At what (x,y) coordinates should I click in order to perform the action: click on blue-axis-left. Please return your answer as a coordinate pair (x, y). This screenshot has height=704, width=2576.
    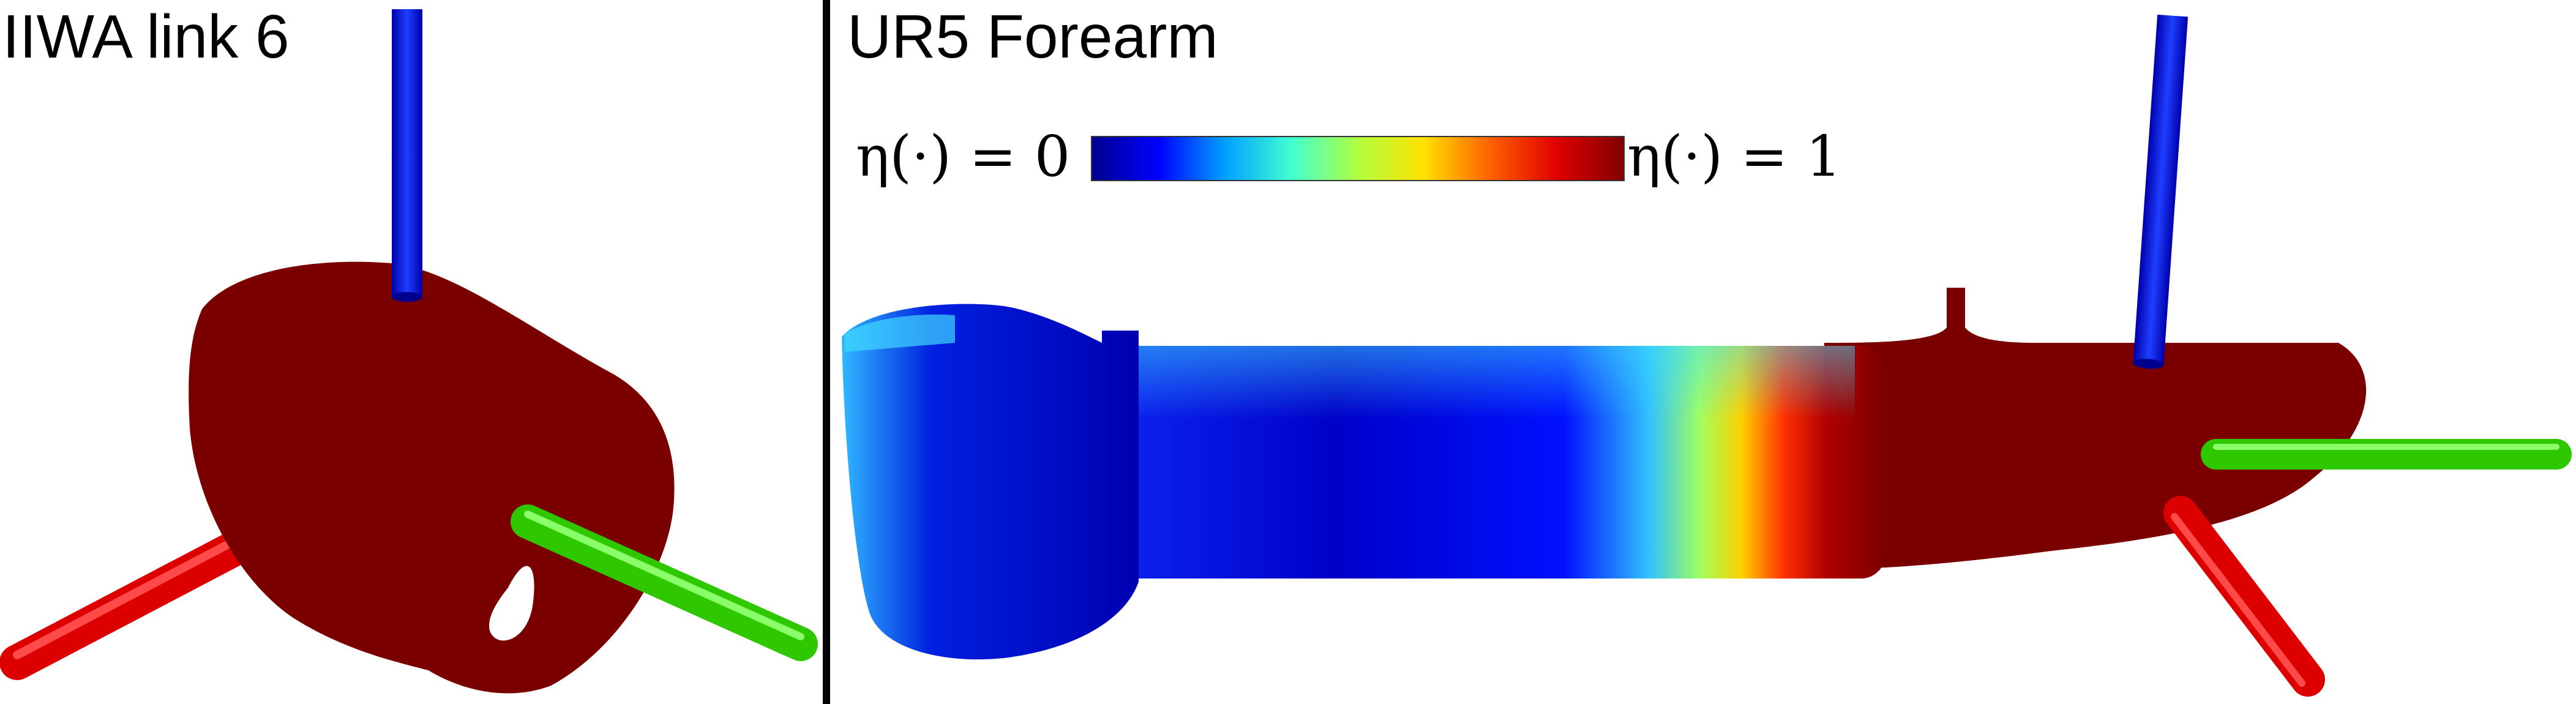
    Looking at the image, I should click on (407, 155).